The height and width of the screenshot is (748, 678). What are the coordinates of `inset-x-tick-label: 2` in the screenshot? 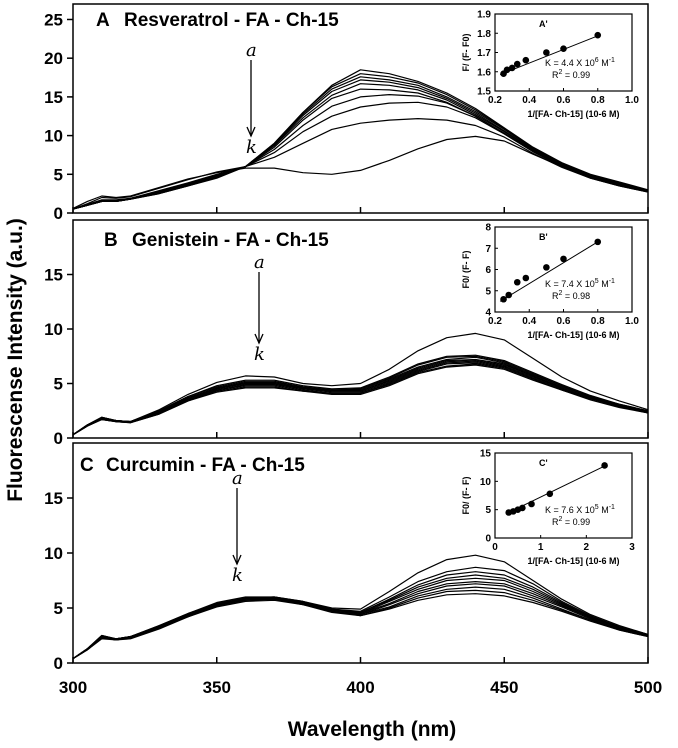 It's located at (587, 547).